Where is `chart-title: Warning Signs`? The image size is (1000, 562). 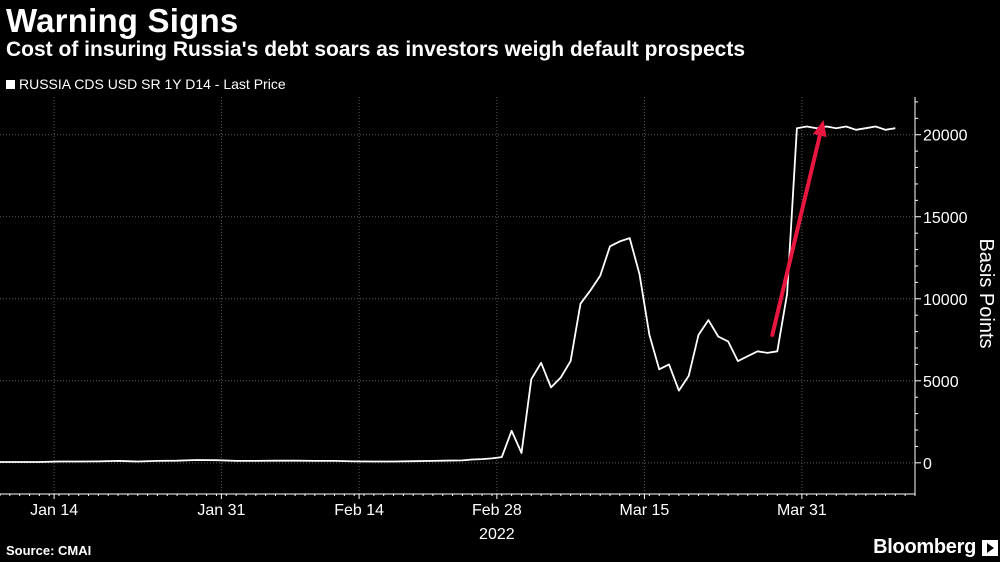 chart-title: Warning Signs is located at coordinates (122, 20).